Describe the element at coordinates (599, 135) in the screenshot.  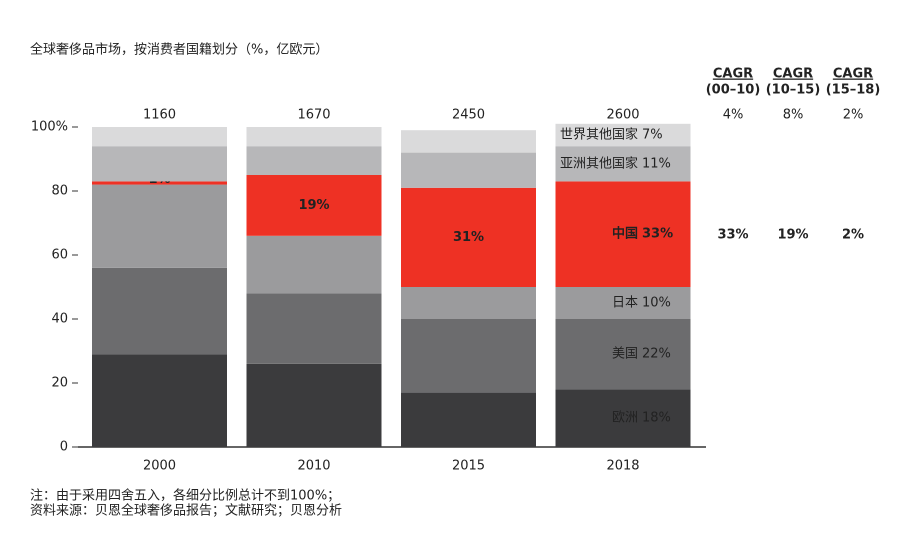
I see `segment-name: 世界其他国家` at that location.